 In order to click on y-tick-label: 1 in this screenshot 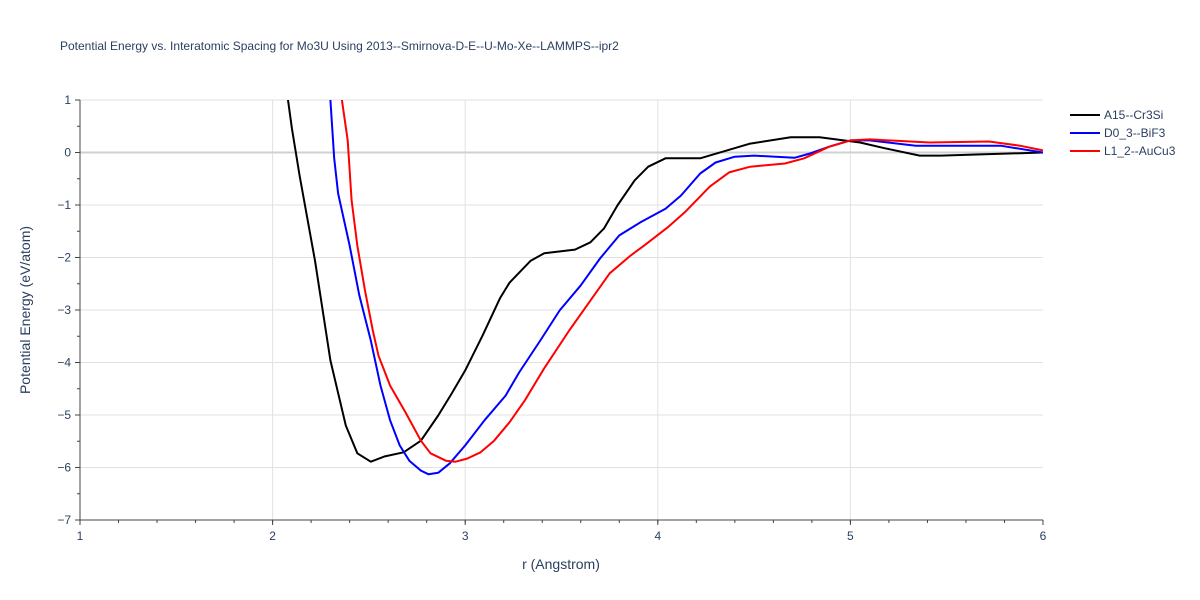, I will do `click(67, 100)`.